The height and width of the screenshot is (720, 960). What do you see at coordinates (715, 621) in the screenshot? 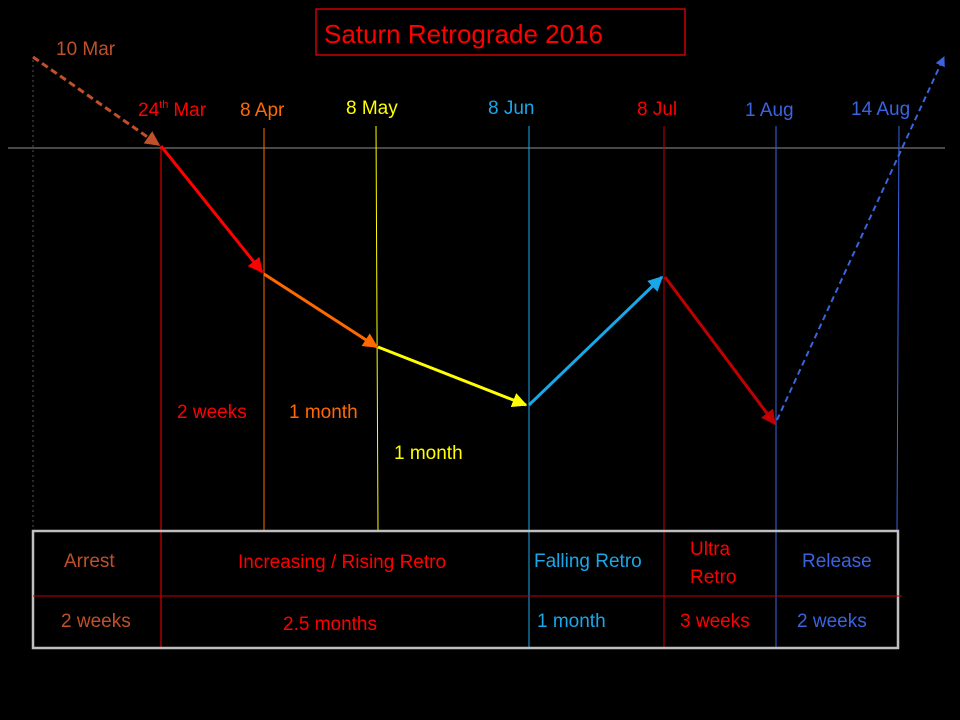
I see `phase-duration-ultra: 3 weeks` at bounding box center [715, 621].